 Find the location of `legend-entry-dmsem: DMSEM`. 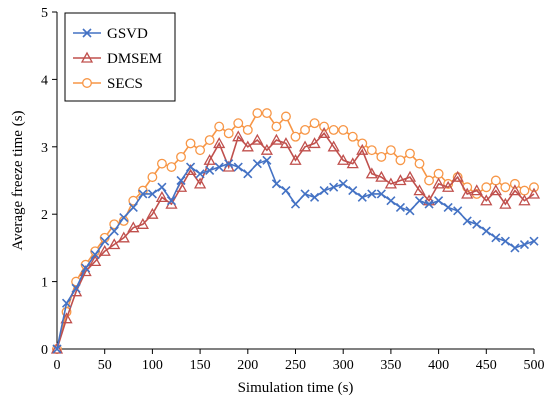

legend-entry-dmsem: DMSEM is located at coordinates (117, 59).